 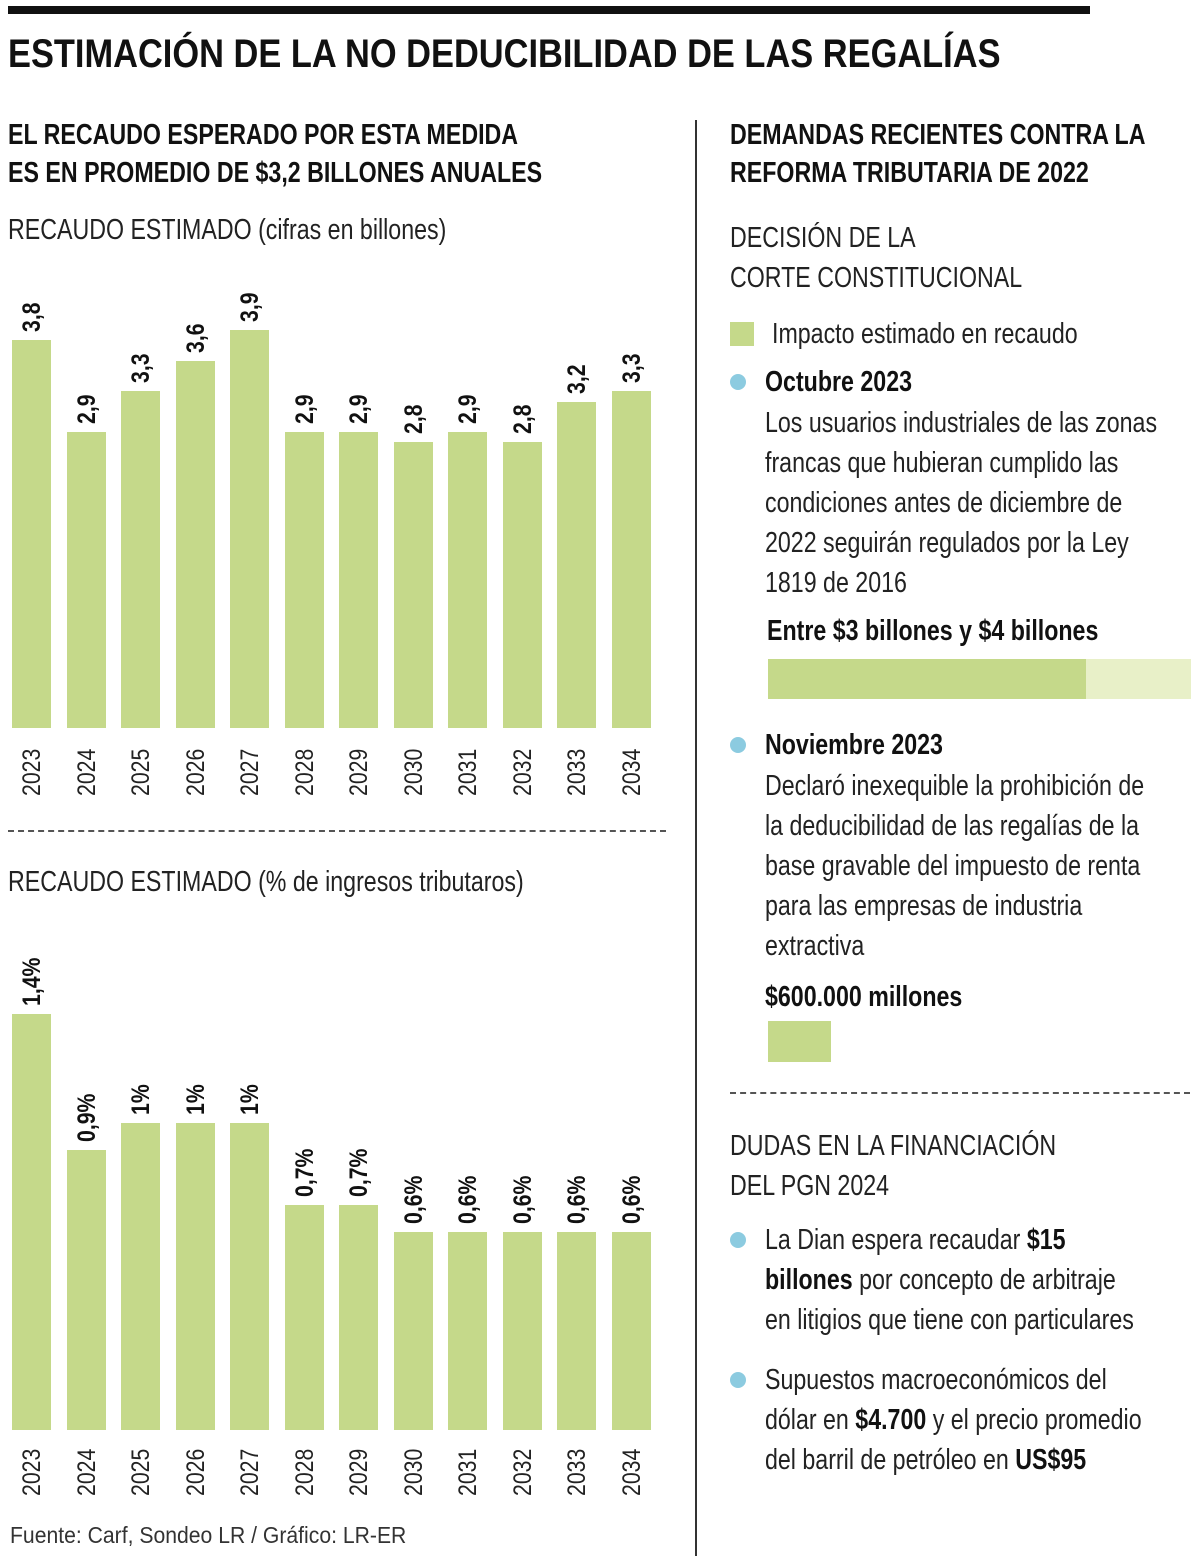 What do you see at coordinates (924, 906) in the screenshot?
I see `text-line: para las empresas de industria` at bounding box center [924, 906].